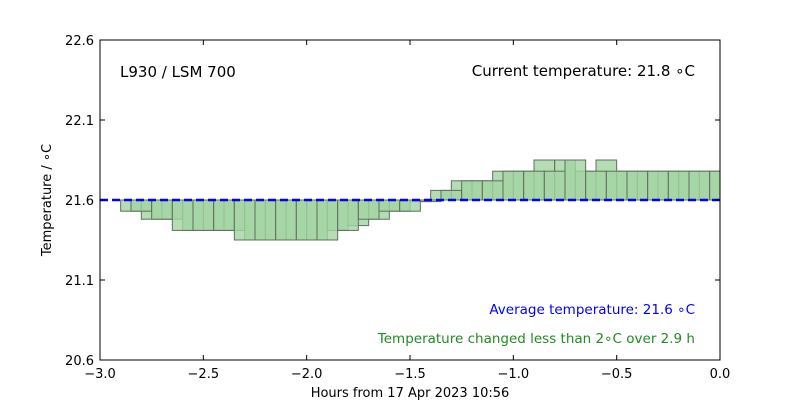  Describe the element at coordinates (514, 374) in the screenshot. I see `x-tick-label: −1.0` at that location.